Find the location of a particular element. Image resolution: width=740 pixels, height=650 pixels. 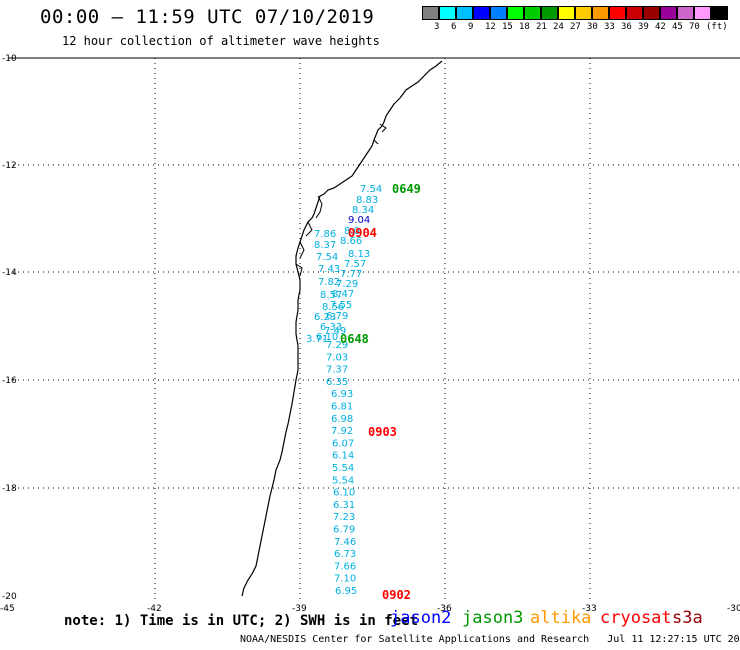

wave-height-value: 6.14 is located at coordinates (343, 456).